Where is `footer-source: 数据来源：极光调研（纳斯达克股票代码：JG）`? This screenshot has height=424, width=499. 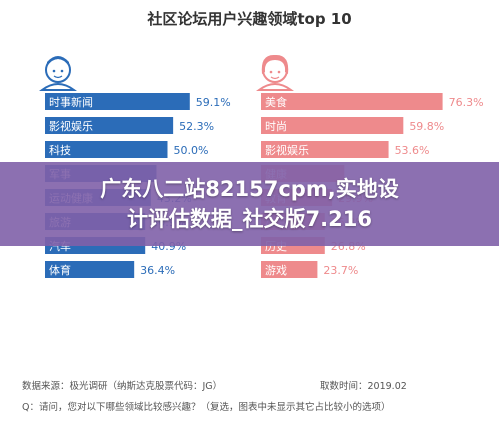
footer-source: 数据来源：极光调研（纳斯达克股票代码：JG） is located at coordinates (122, 386).